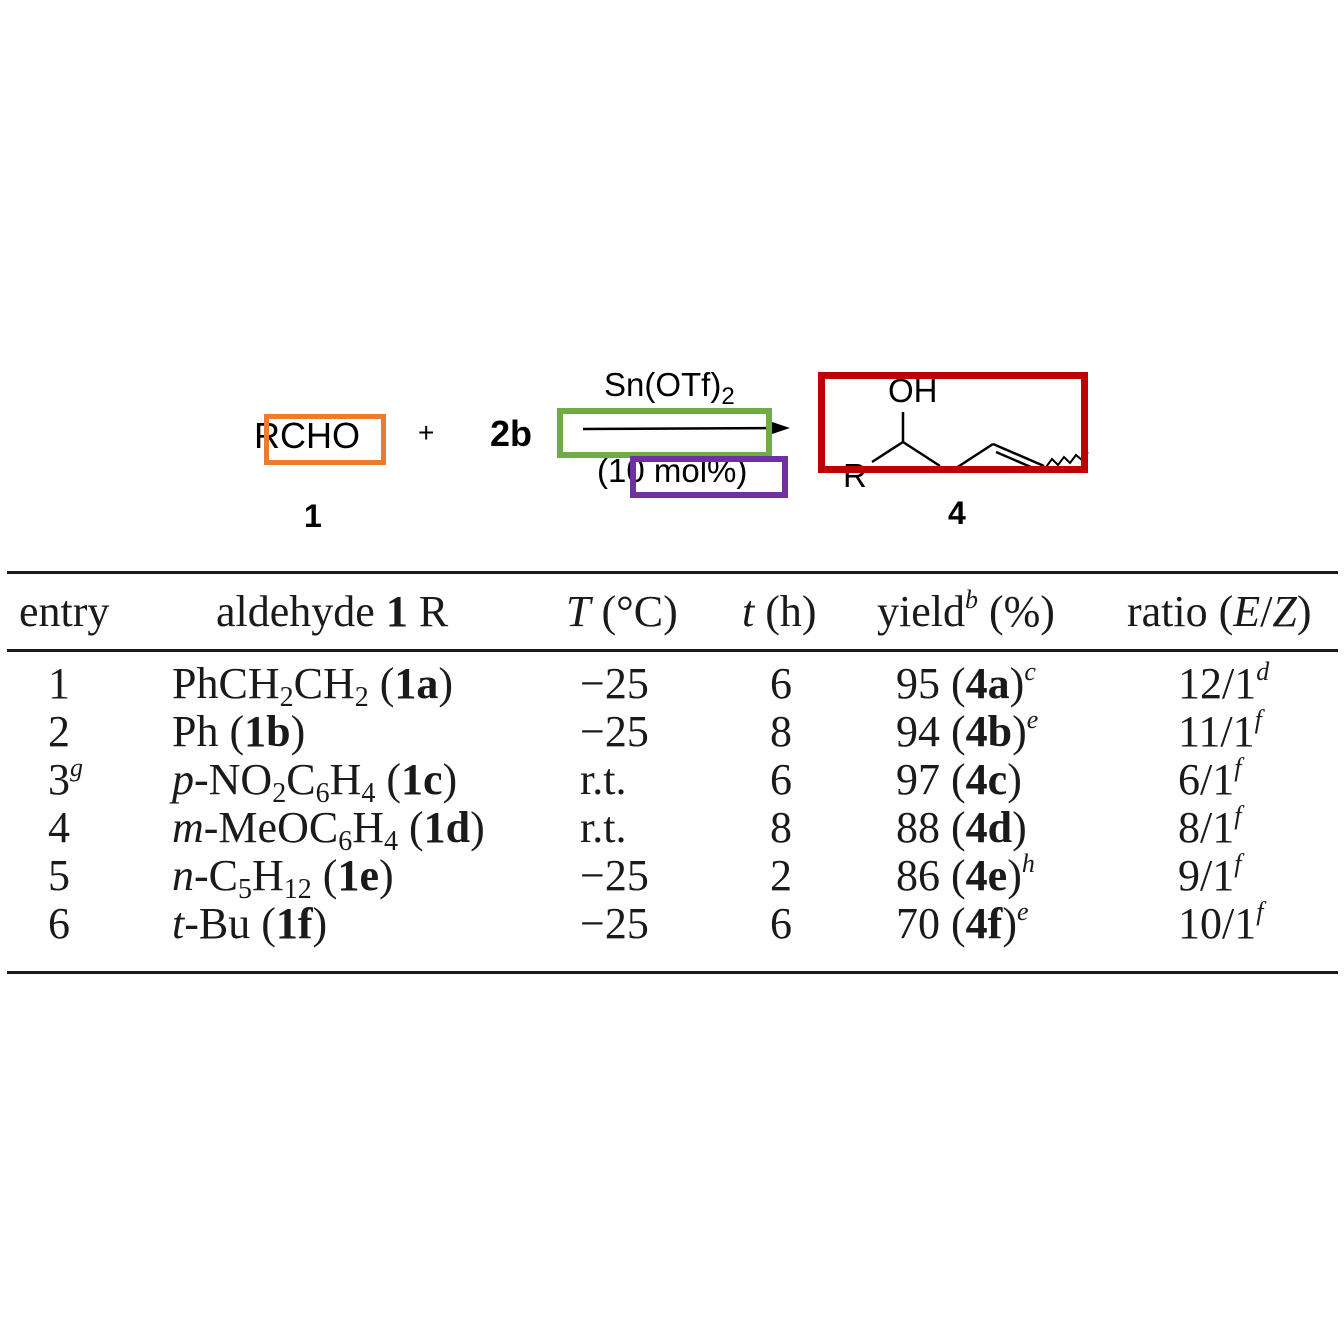 The width and height of the screenshot is (1344, 1344). I want to click on cell-entry: 1, so click(59, 684).